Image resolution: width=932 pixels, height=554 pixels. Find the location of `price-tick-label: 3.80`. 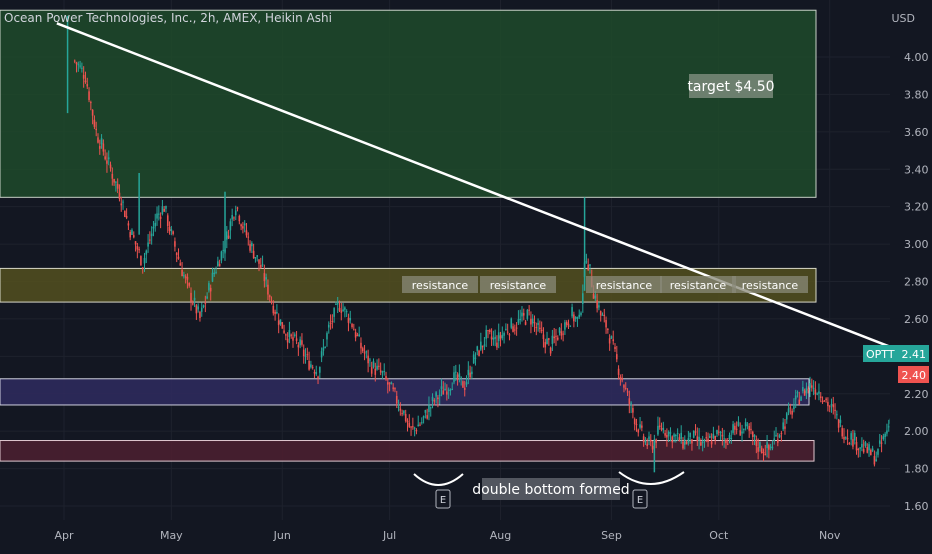

price-tick-label: 3.80 is located at coordinates (916, 94).